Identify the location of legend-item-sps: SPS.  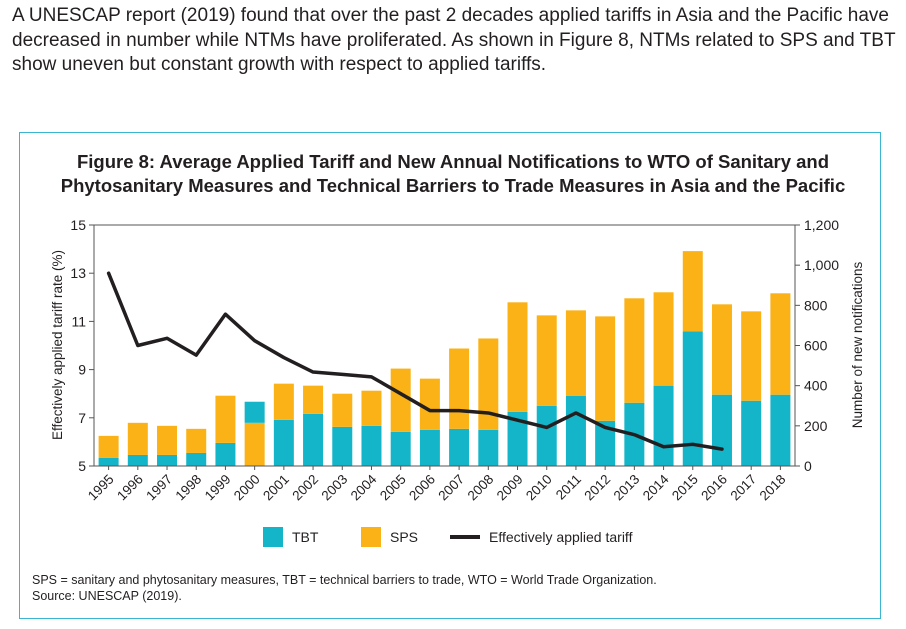
(389, 537).